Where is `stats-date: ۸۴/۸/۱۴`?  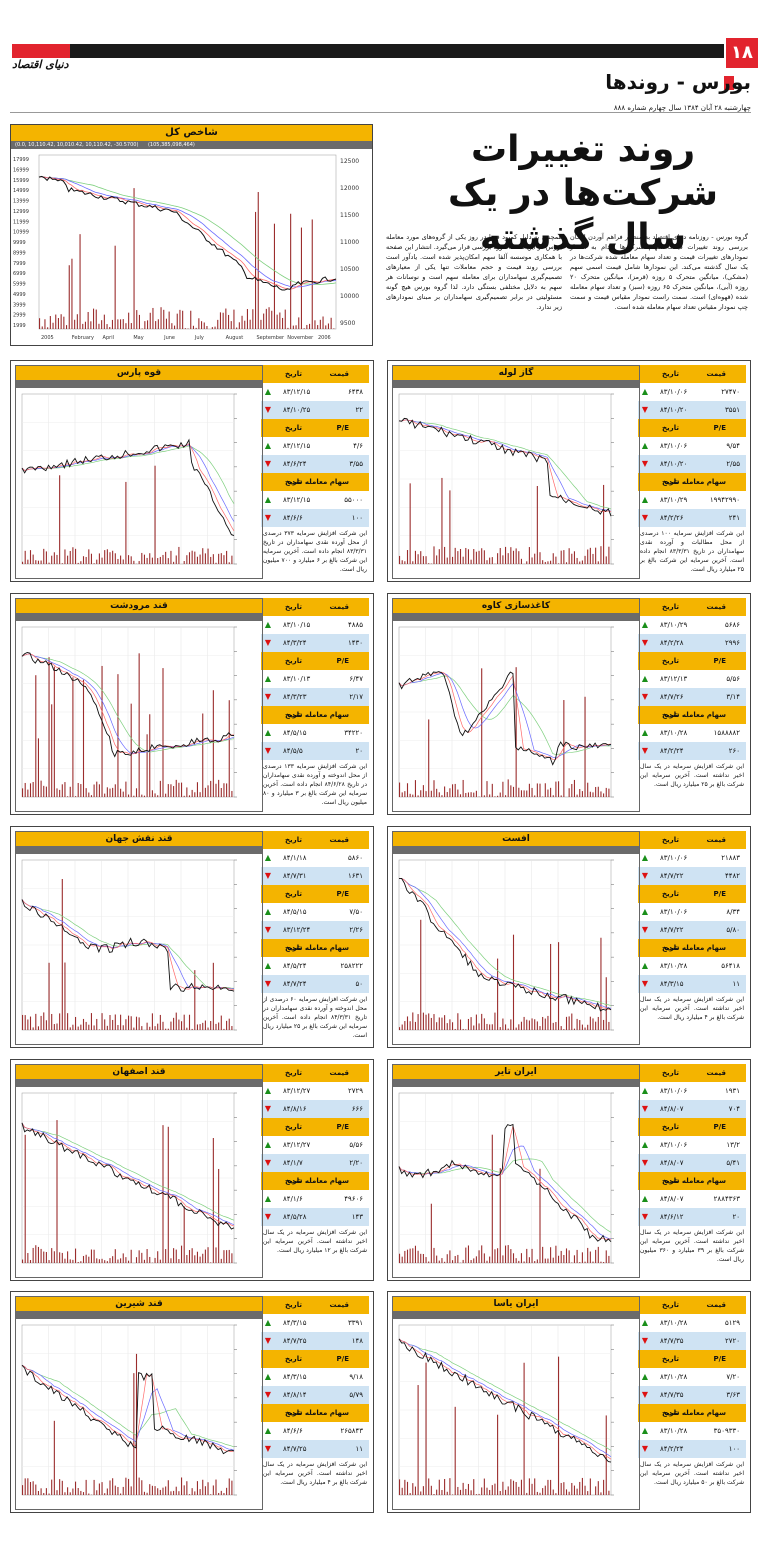 stats-date: ۸۴/۸/۱۴ is located at coordinates (295, 1395).